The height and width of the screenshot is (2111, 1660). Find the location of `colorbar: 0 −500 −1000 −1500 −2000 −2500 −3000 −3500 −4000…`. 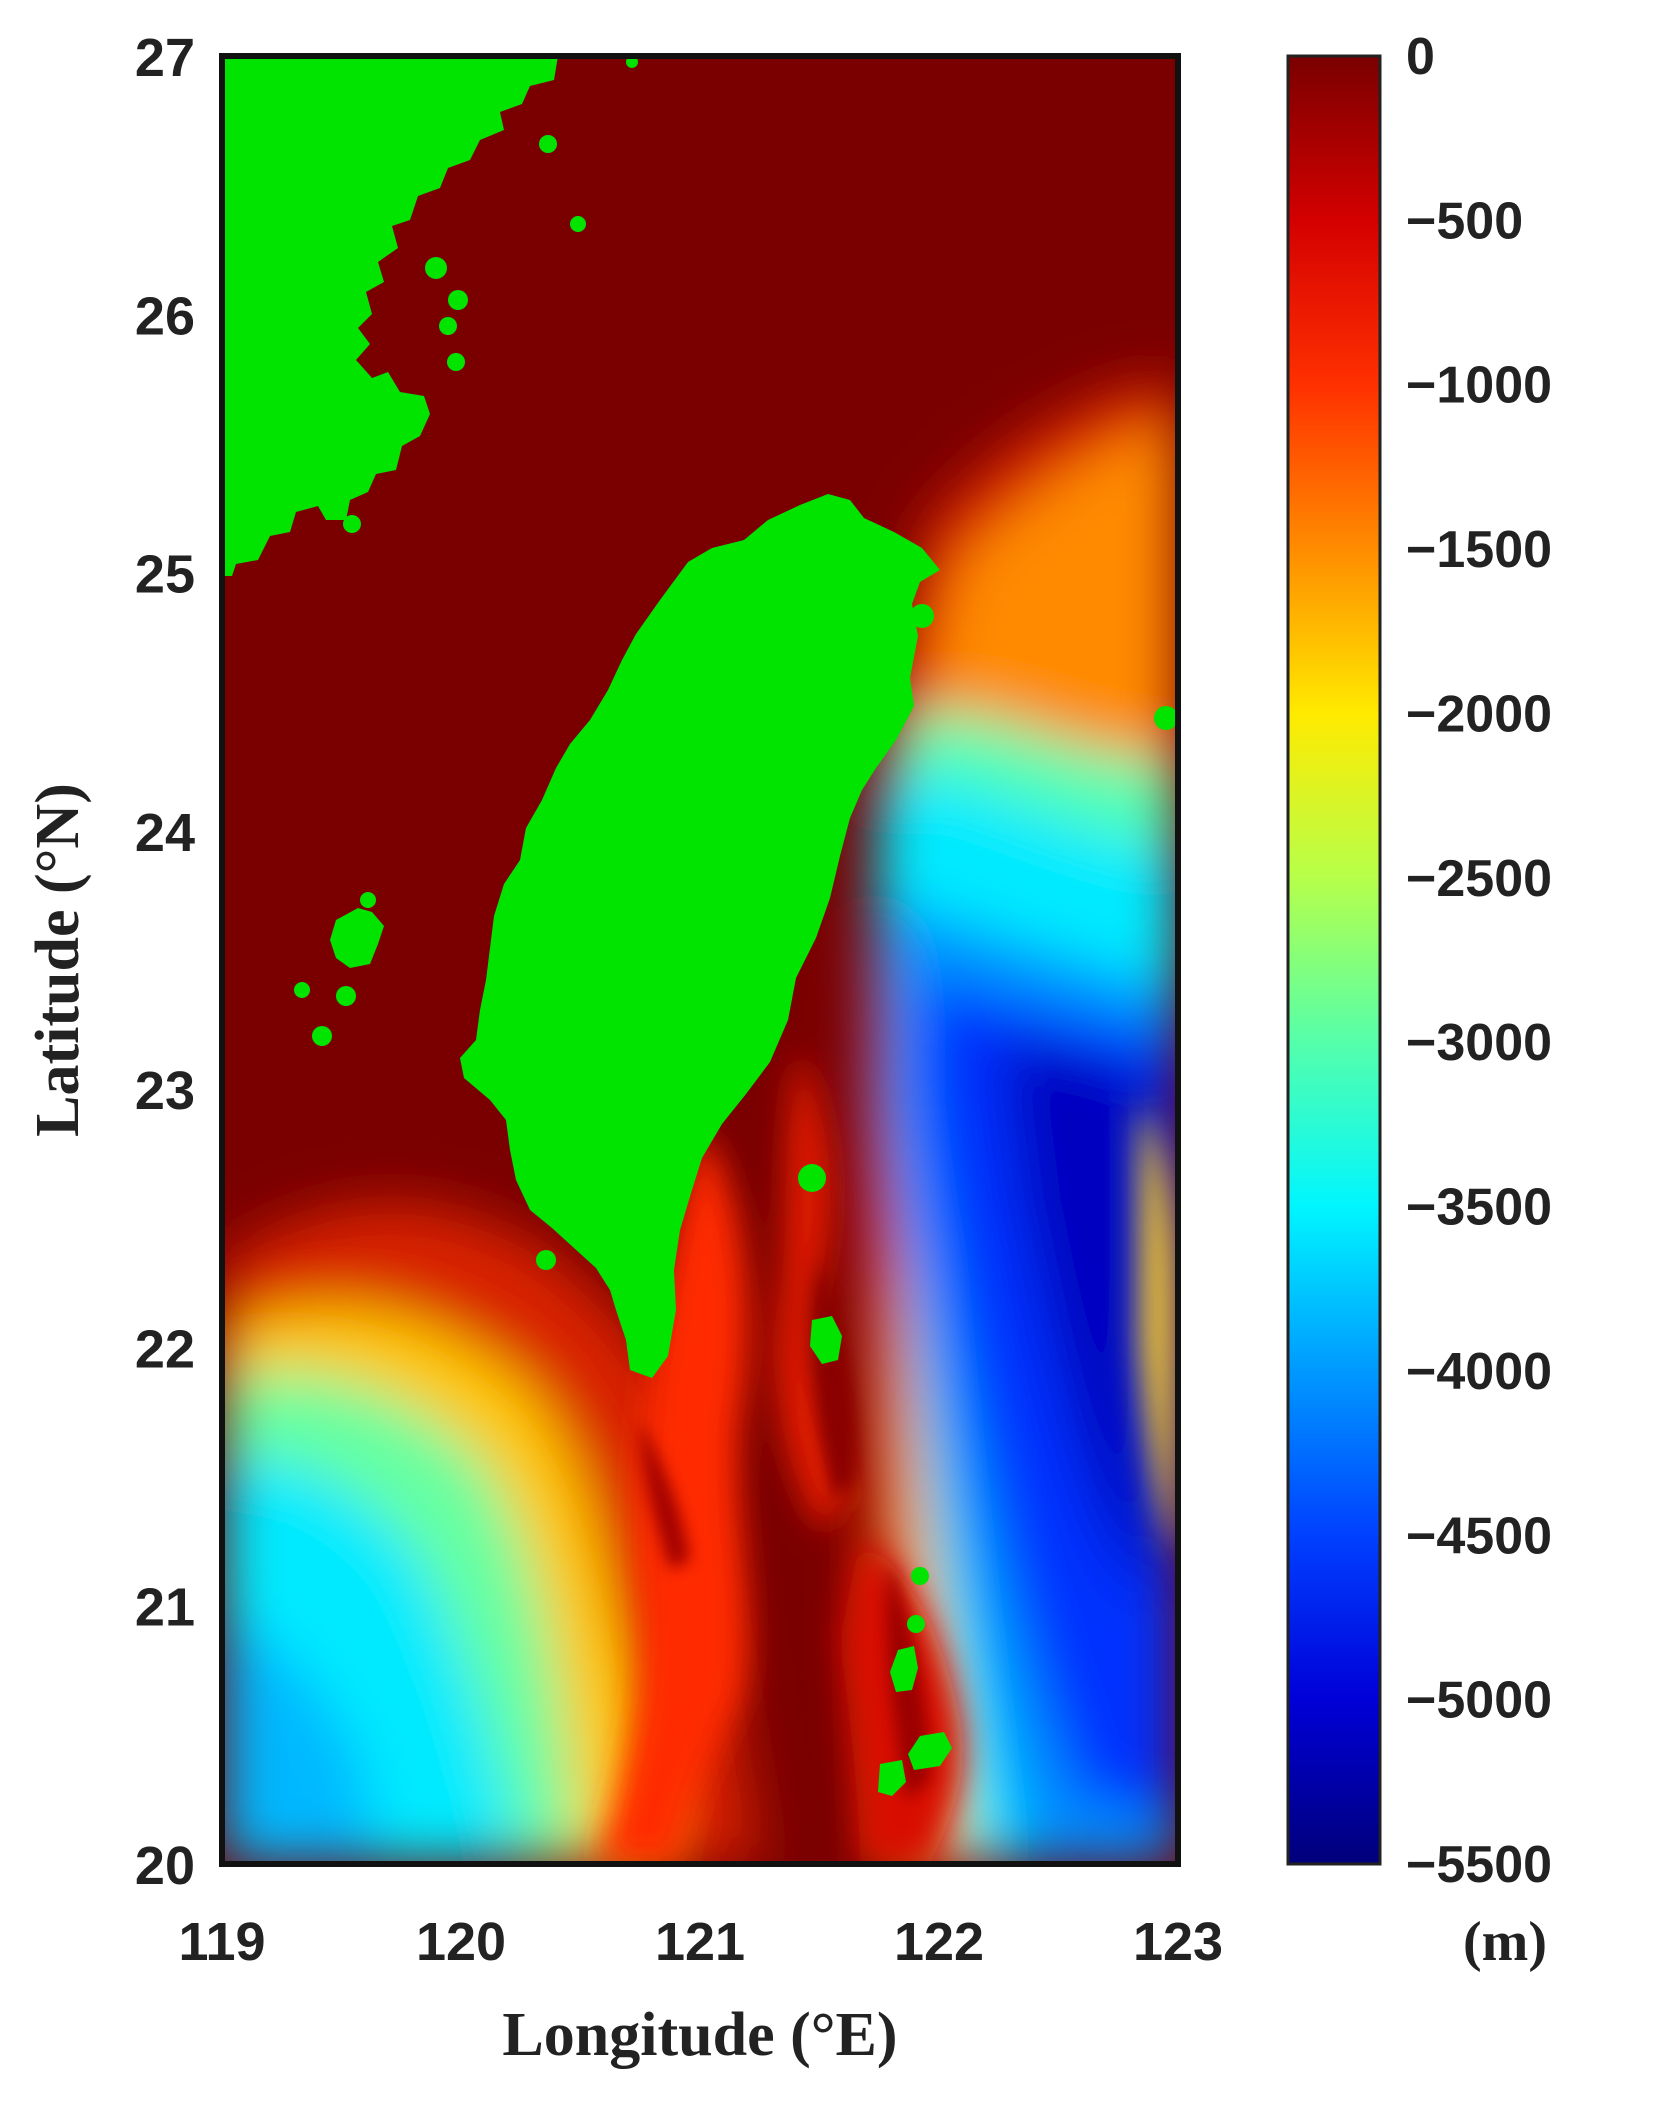

colorbar: 0 −500 −1000 −1500 −2000 −2500 −3000 −3500 −4000… is located at coordinates (1419, 1000).